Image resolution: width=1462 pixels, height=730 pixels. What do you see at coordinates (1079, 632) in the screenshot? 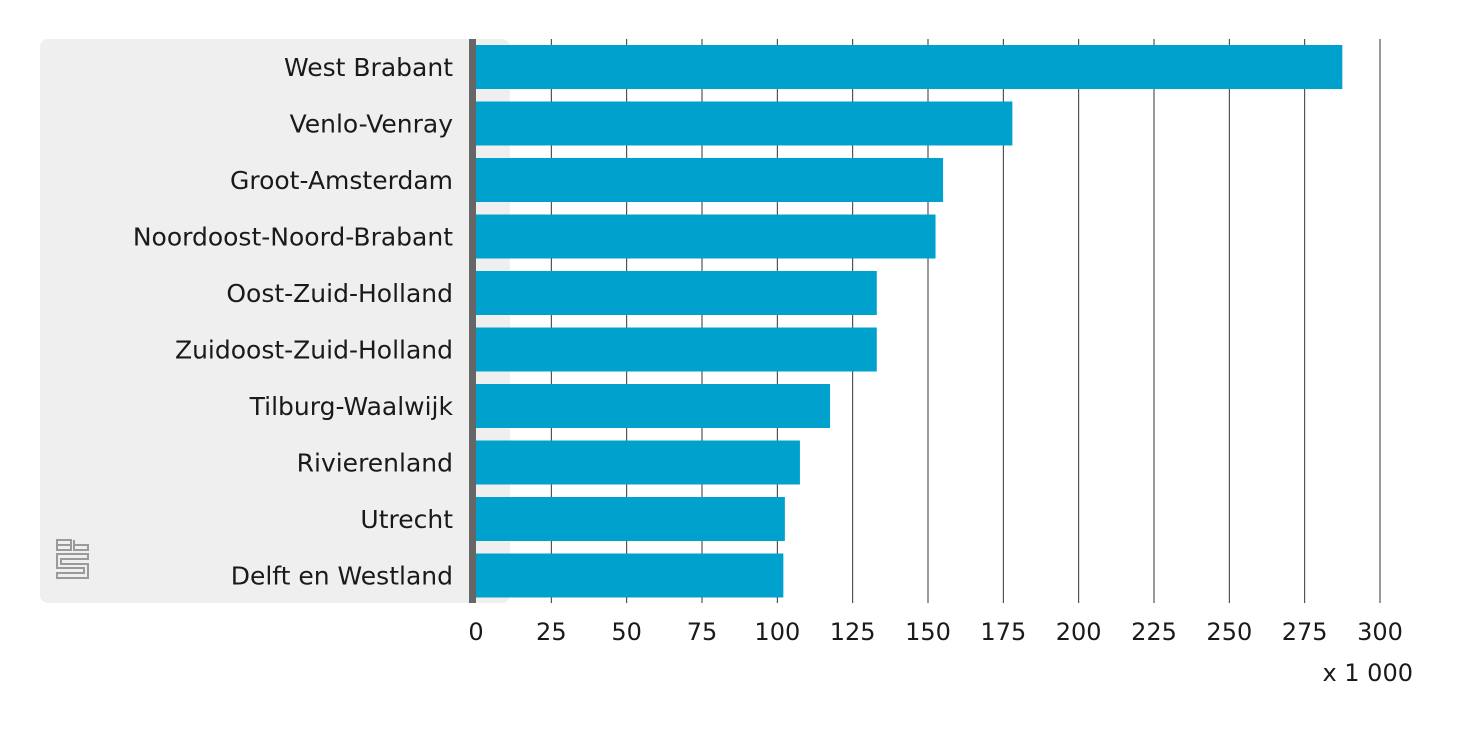
I see `x-tick-label: 200` at bounding box center [1079, 632].